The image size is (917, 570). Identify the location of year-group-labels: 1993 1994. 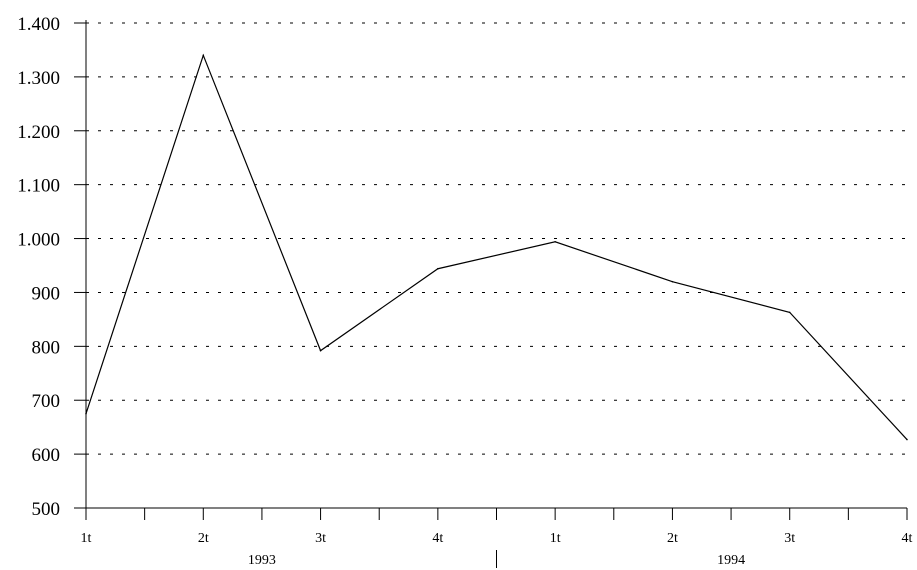
(496, 559).